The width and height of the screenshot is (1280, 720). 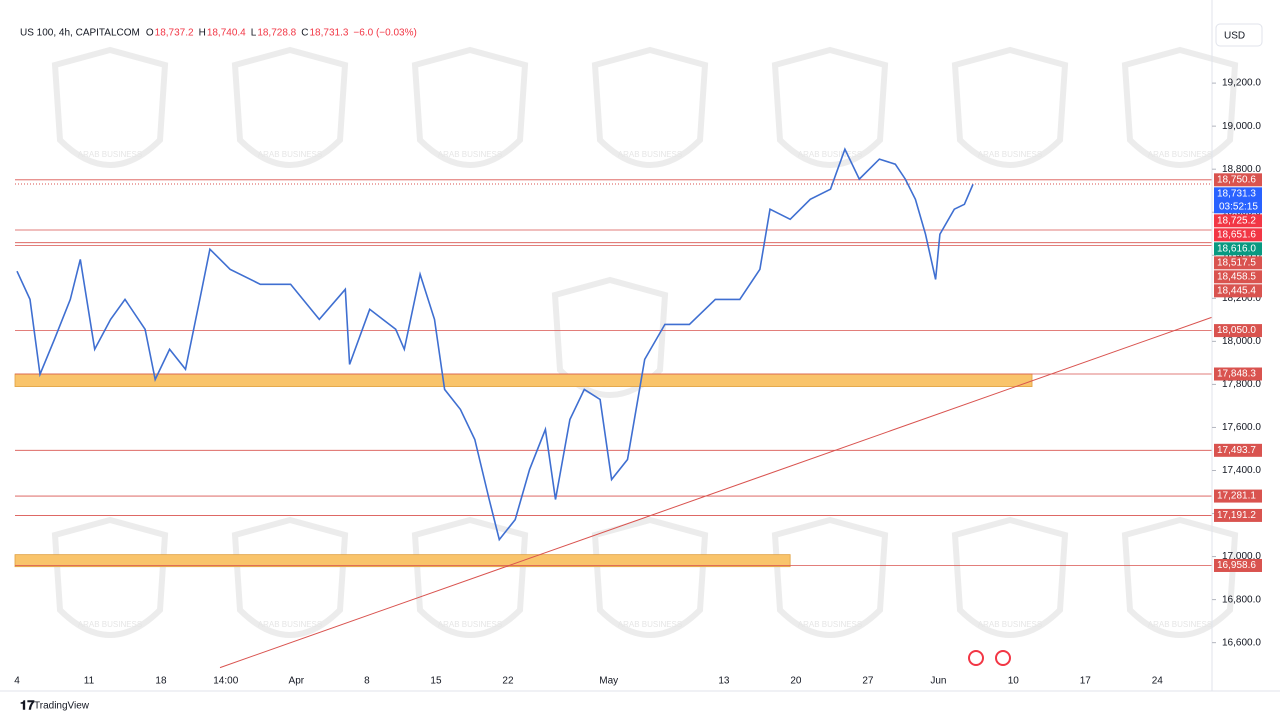 I want to click on ohlc-key: H, so click(x=202, y=33).